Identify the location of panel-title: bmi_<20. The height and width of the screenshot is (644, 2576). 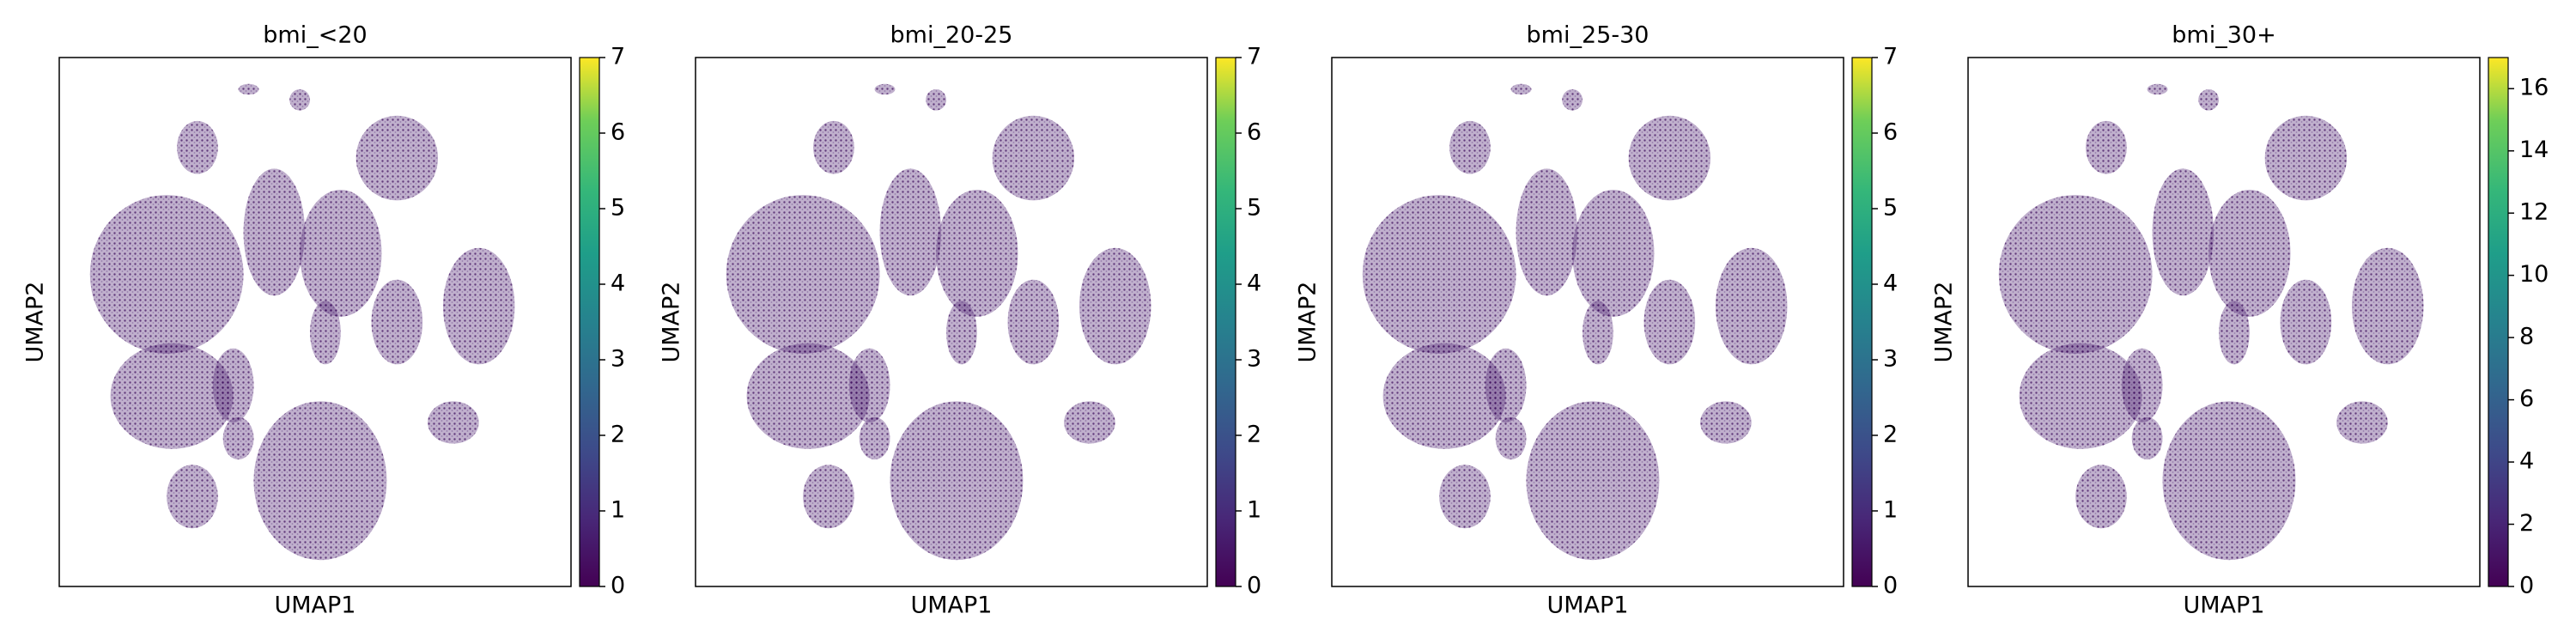
(315, 36).